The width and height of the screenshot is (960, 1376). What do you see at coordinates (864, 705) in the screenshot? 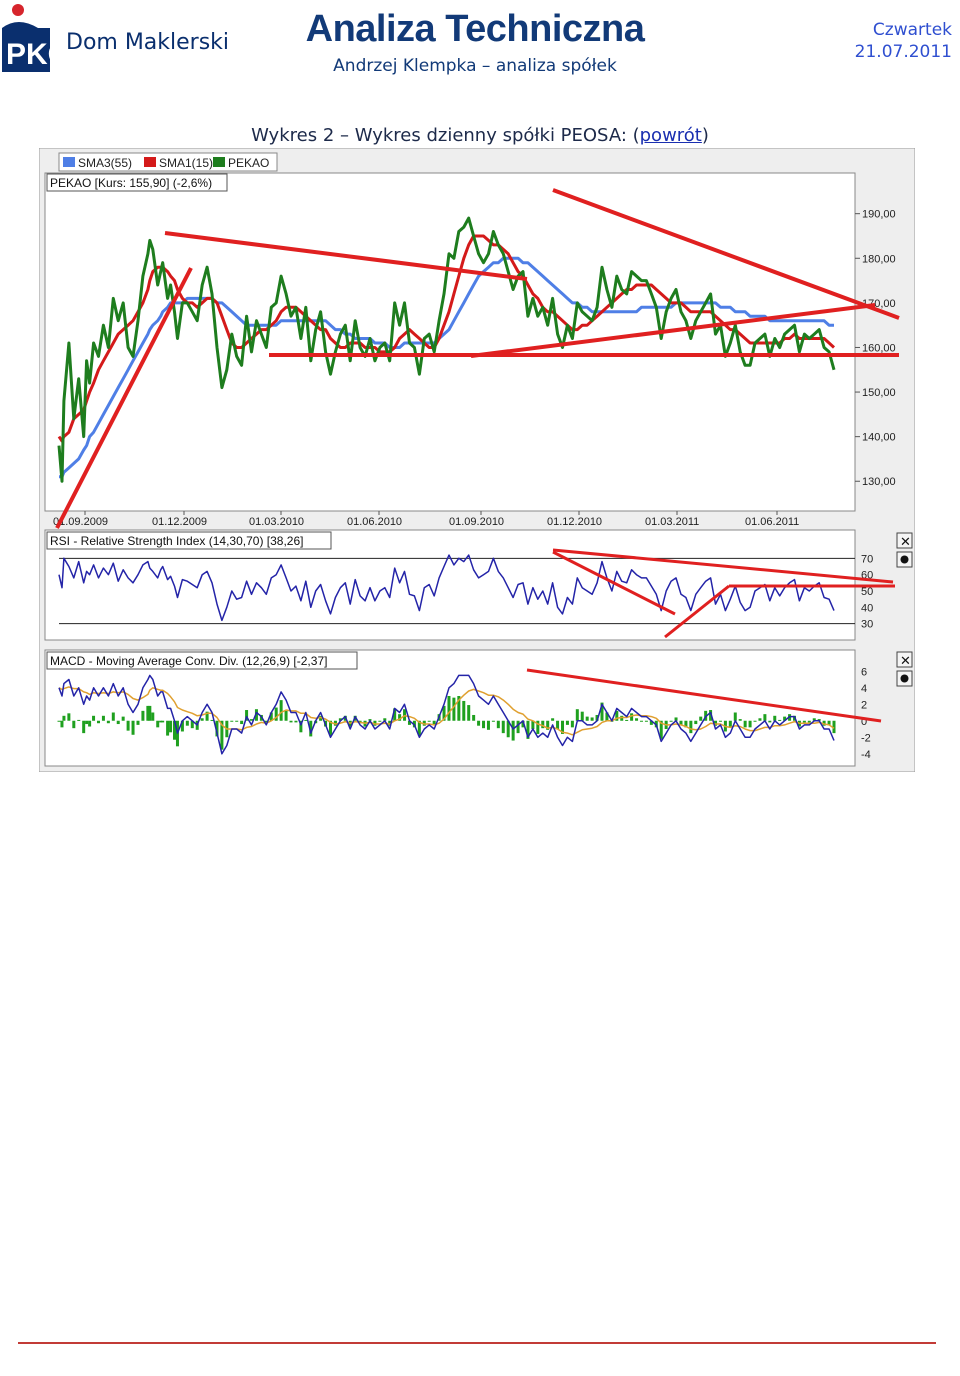
I see `macd-y-tick-label: 2` at bounding box center [864, 705].